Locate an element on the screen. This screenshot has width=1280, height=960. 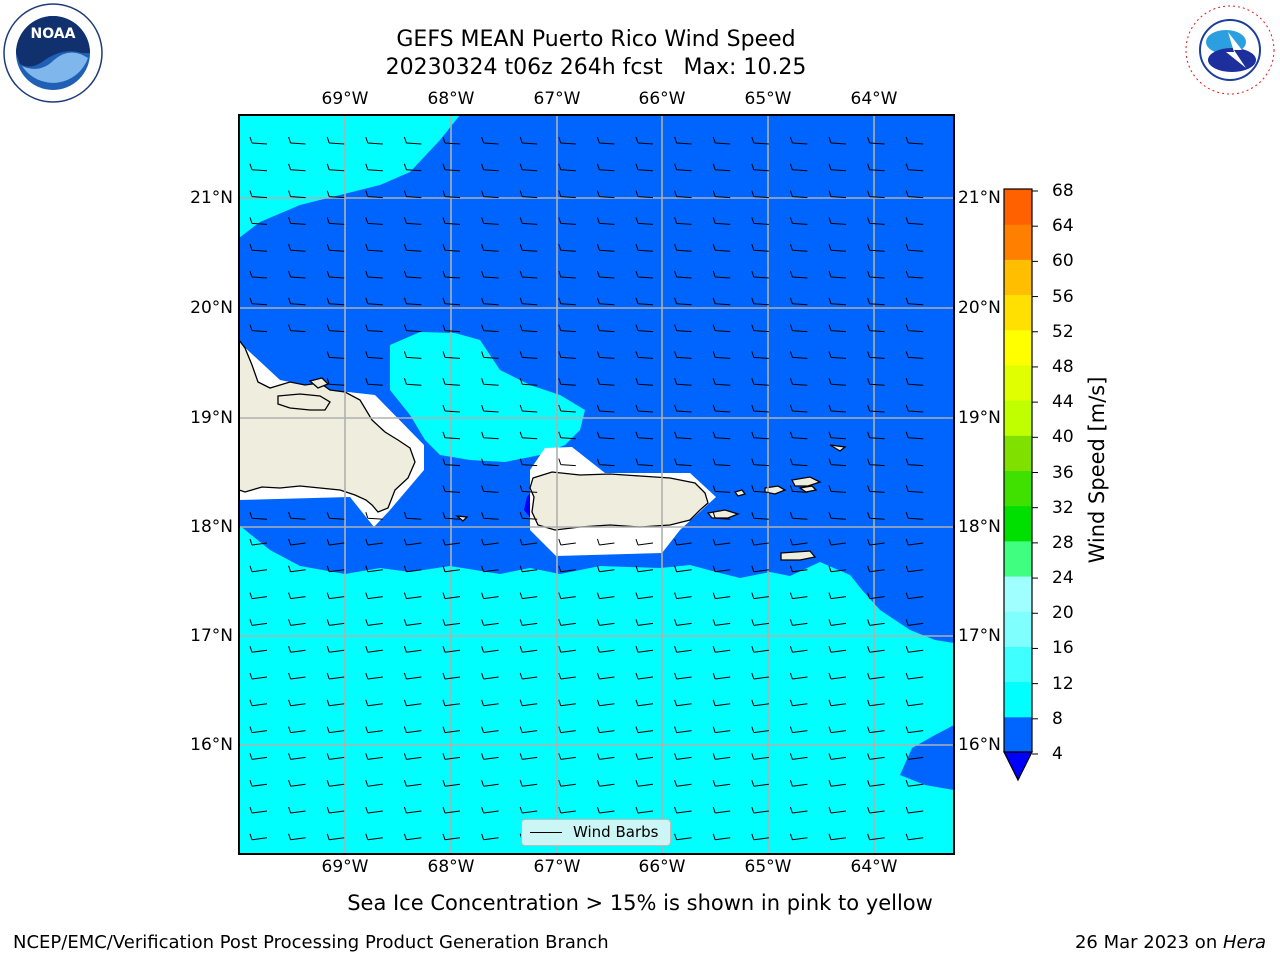
legend-line-icon is located at coordinates (546, 832).